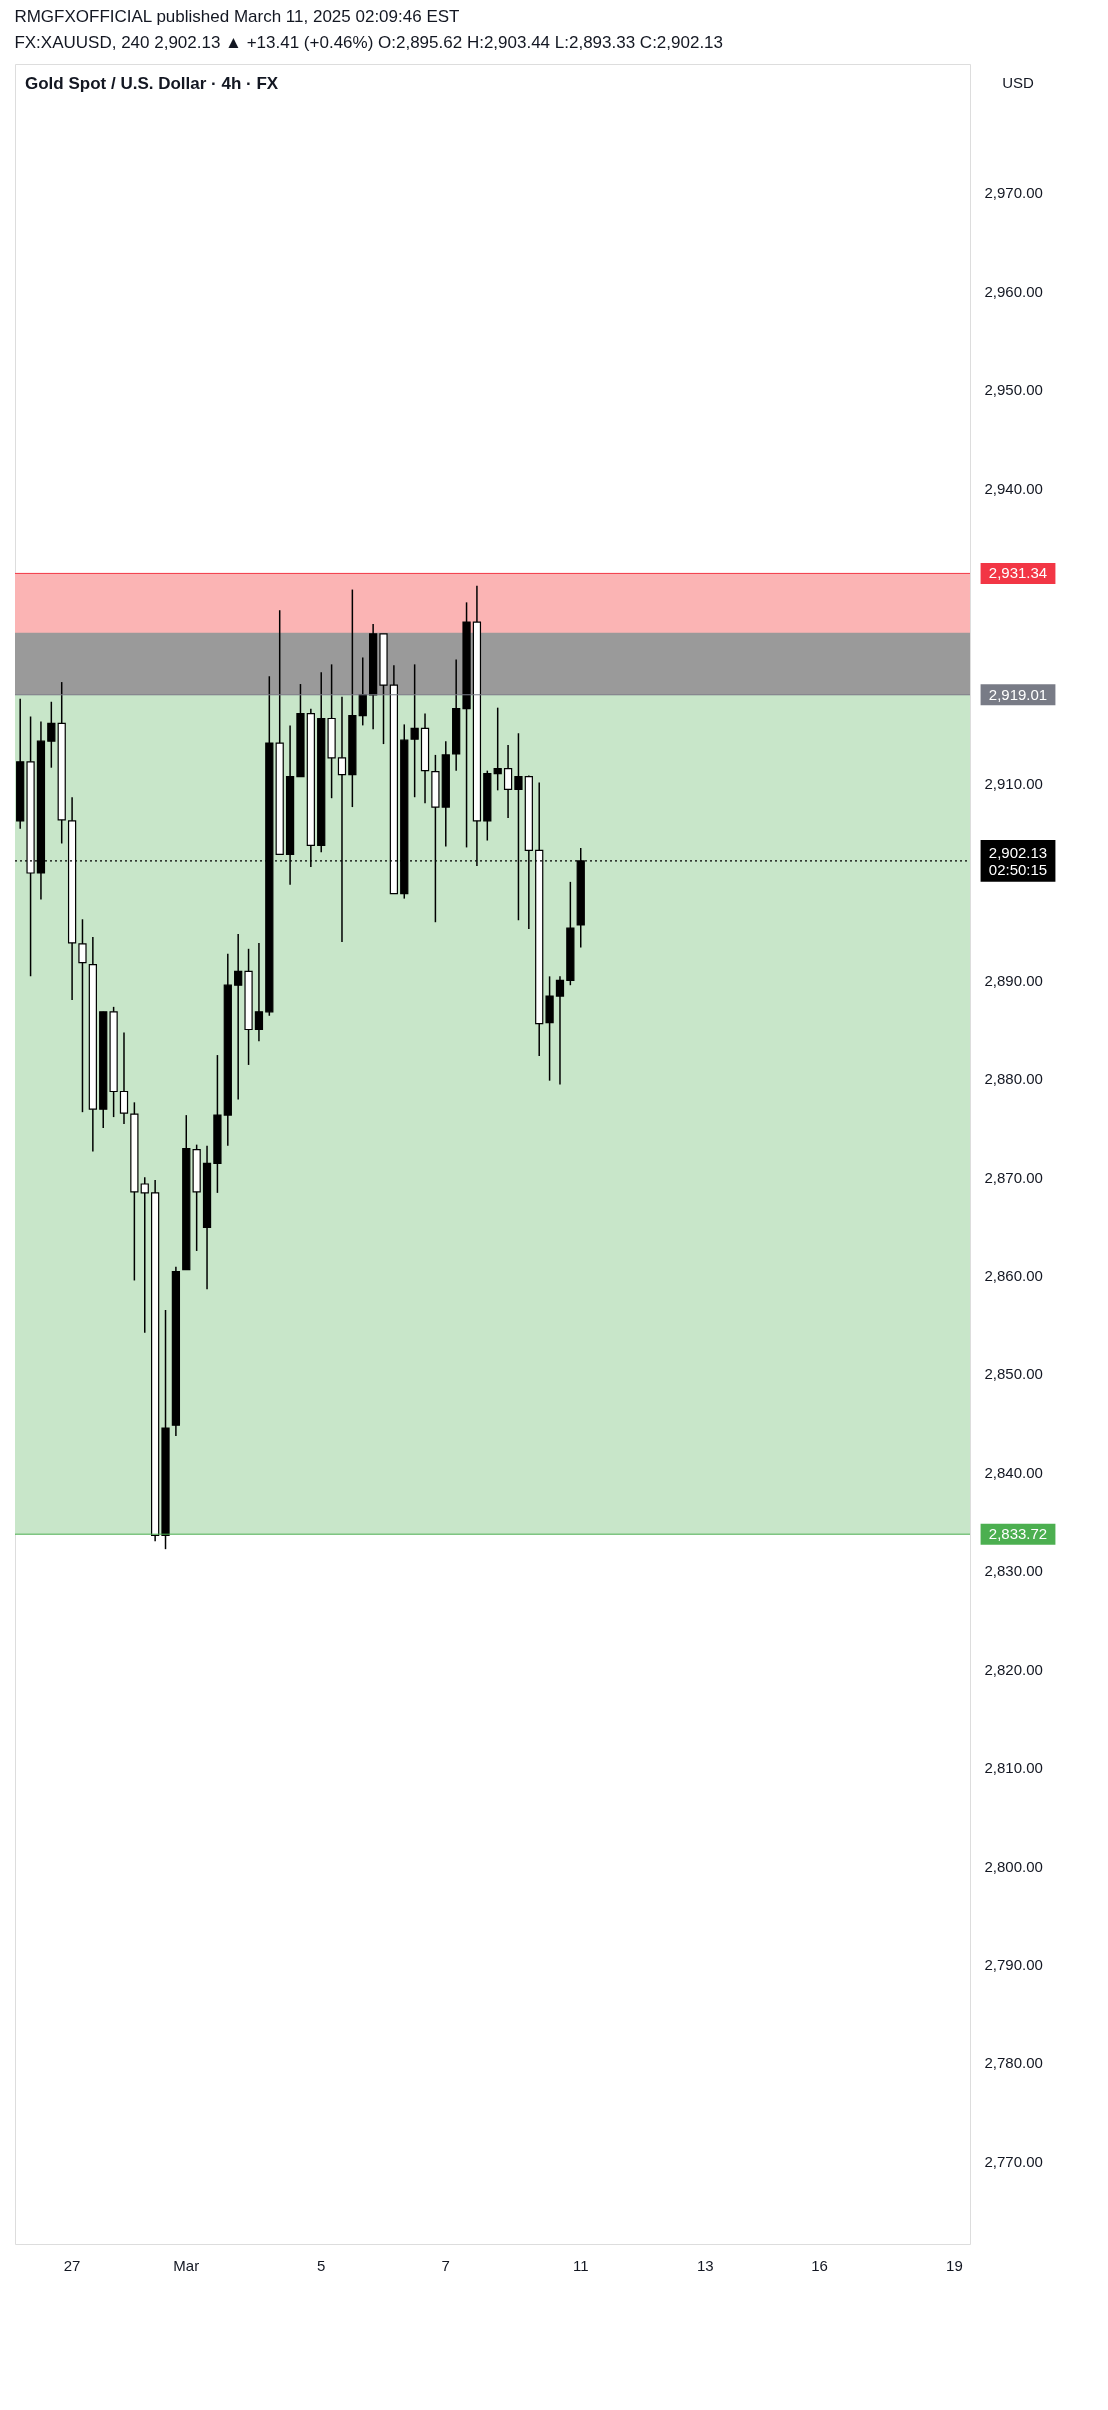 The height and width of the screenshot is (2410, 1108). Describe the element at coordinates (1013, 1374) in the screenshot. I see `y-tick-label: 2,850.00` at that location.